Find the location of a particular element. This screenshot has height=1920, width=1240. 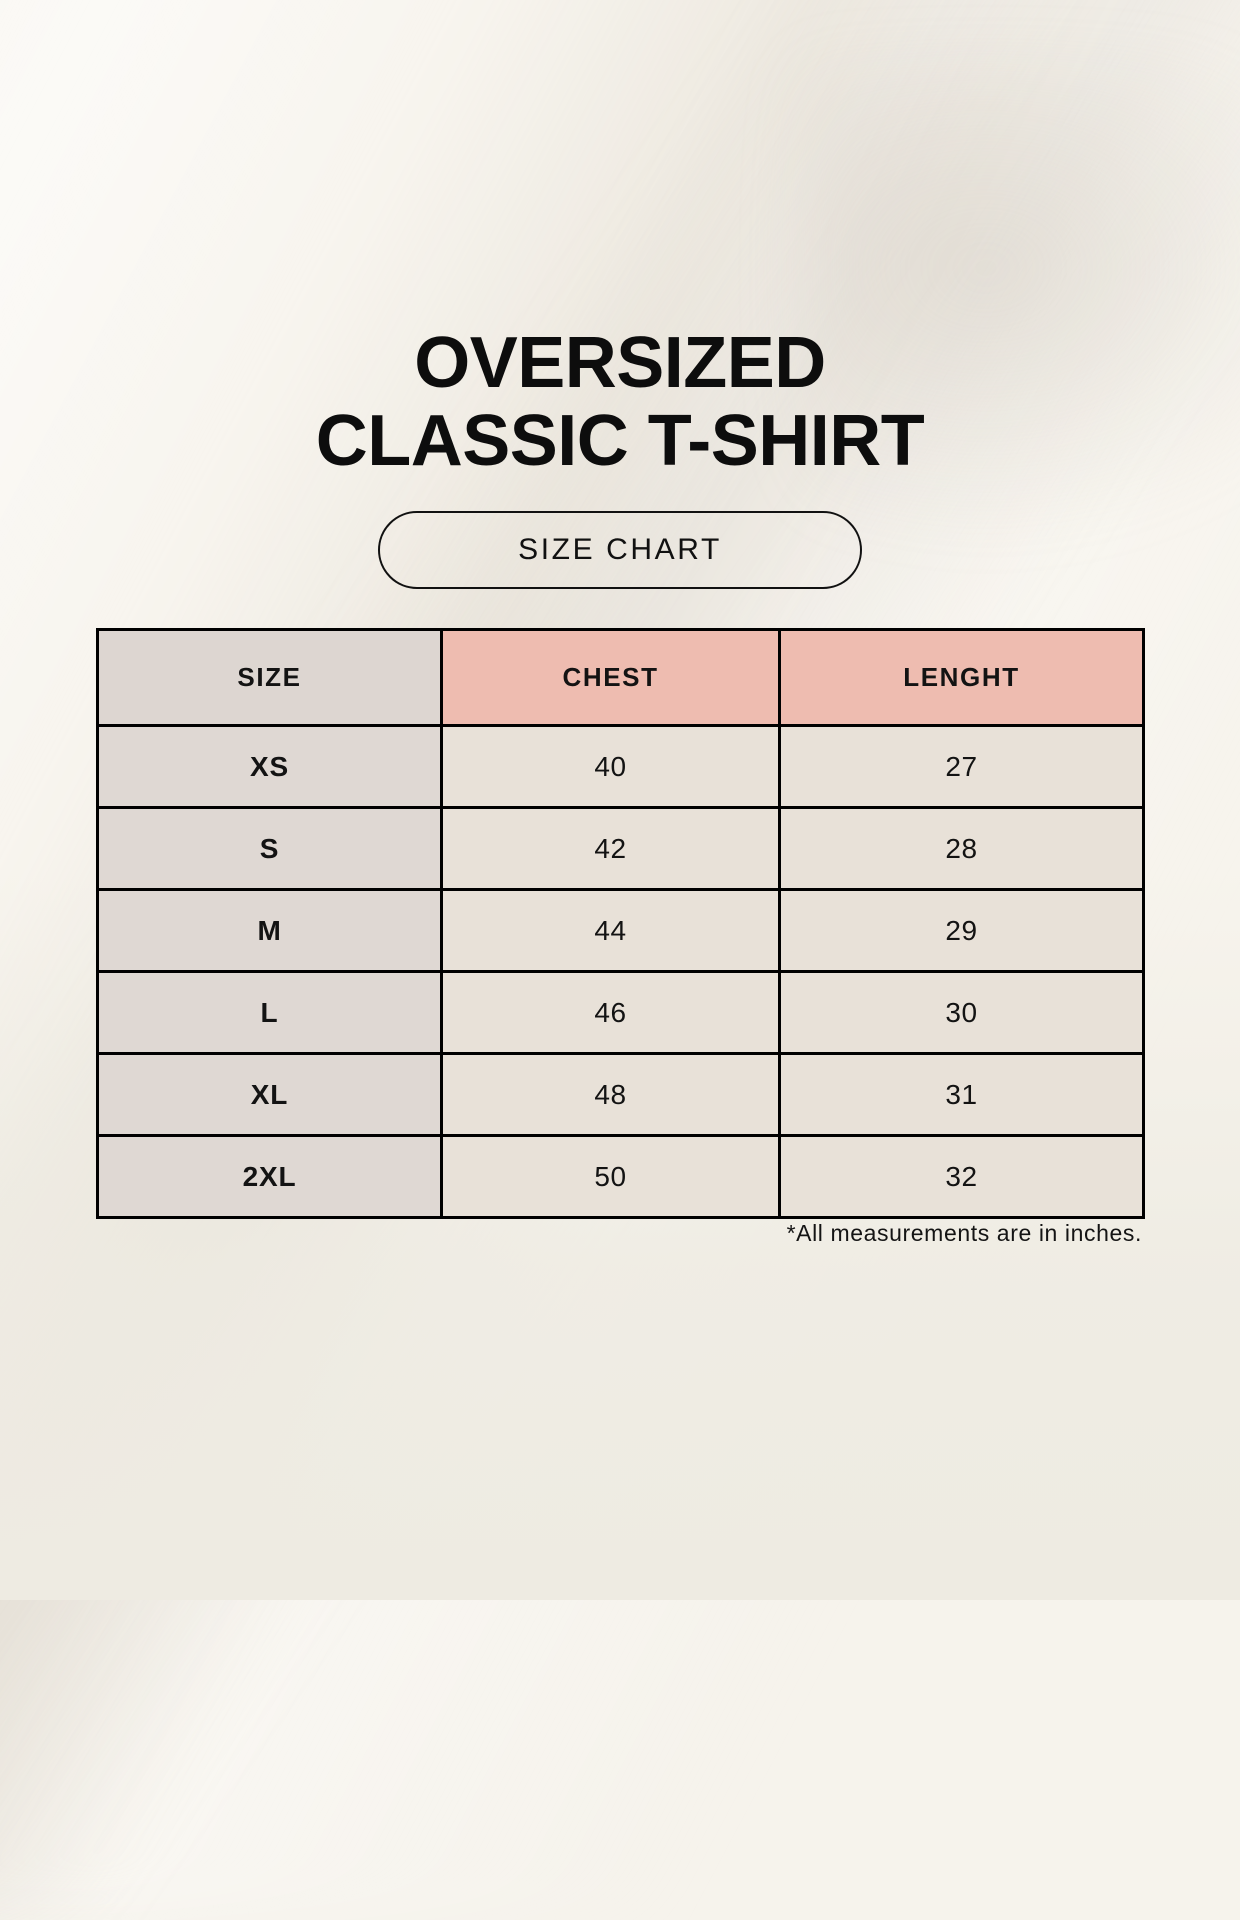

table-header-row: SIZE CHEST LENGHT is located at coordinates (620, 677).